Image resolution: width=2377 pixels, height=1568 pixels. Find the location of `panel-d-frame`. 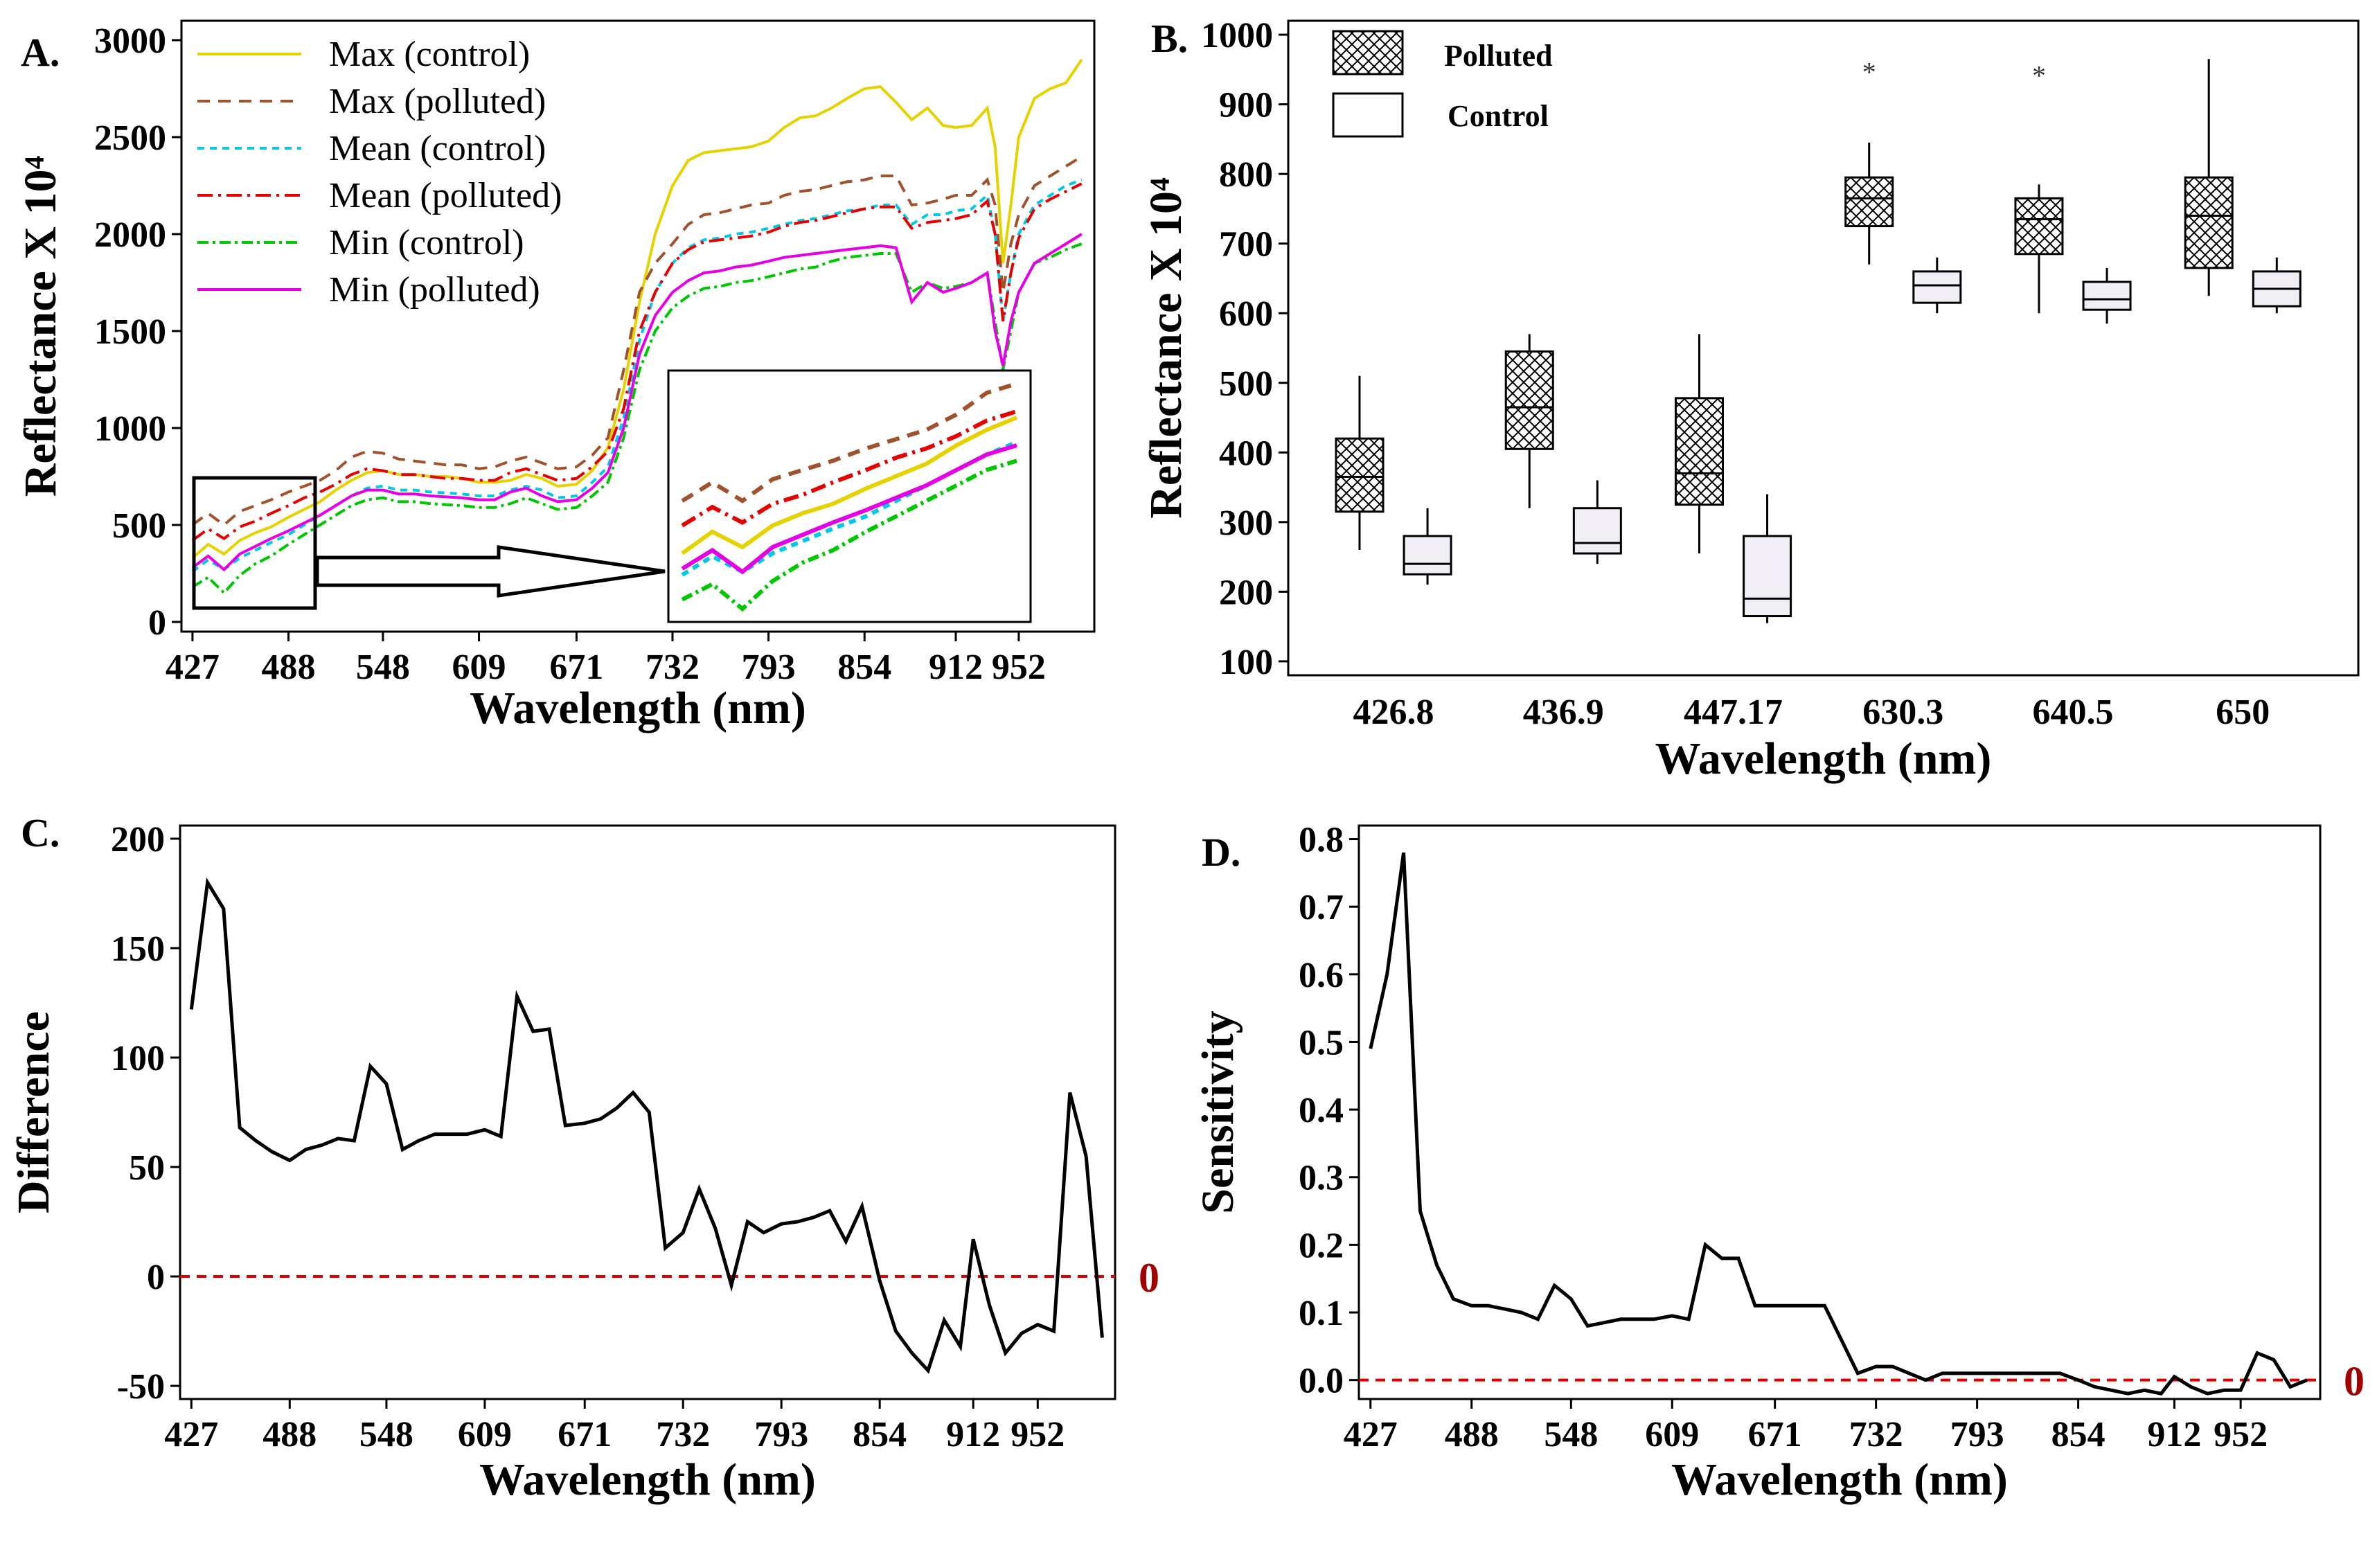

panel-d-frame is located at coordinates (1839, 1112).